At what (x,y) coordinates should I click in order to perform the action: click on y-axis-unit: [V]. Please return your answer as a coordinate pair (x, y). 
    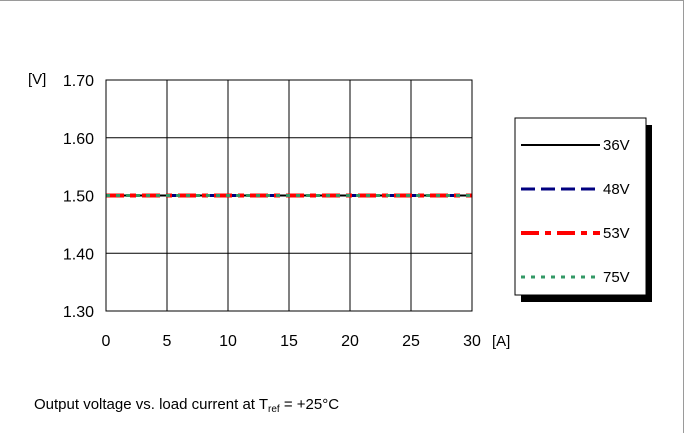
    Looking at the image, I should click on (37, 79).